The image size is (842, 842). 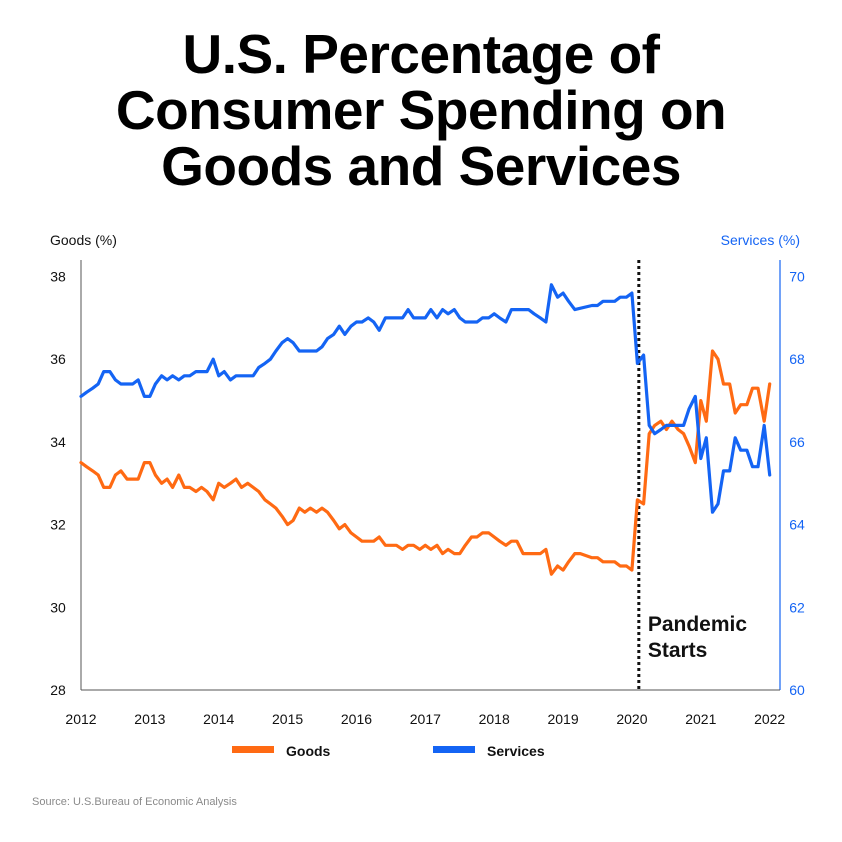 I want to click on x-tick-label: 2019, so click(x=562, y=719).